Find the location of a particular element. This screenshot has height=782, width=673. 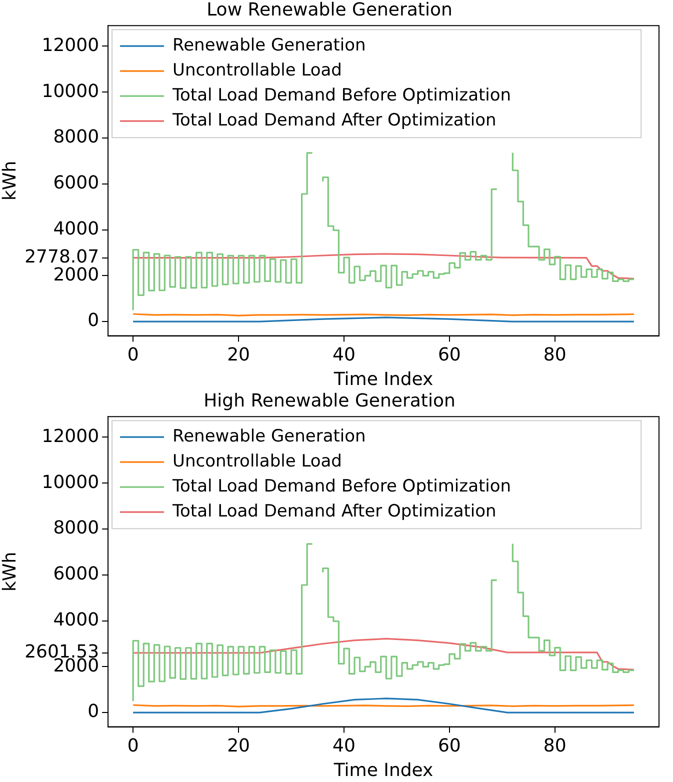

chart-title: High Renewable Generation is located at coordinates (330, 401).